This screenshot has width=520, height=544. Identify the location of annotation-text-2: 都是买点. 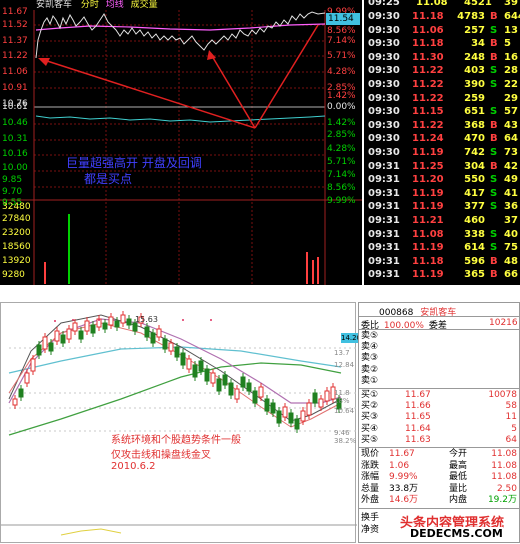
(108, 179).